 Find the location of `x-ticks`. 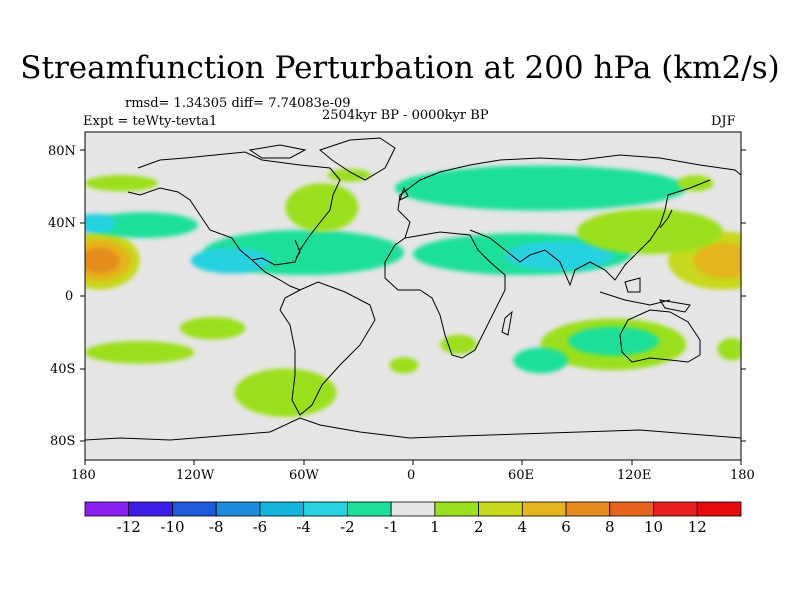

x-ticks is located at coordinates (413, 462).